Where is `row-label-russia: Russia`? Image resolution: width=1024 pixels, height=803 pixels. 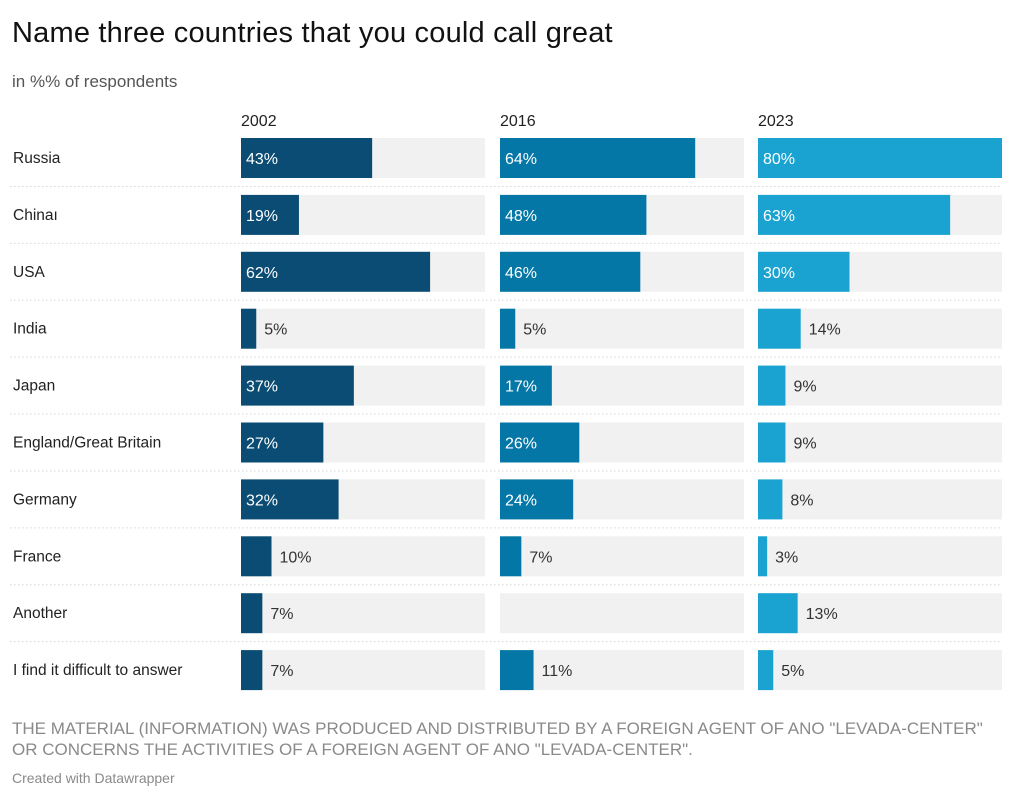
row-label-russia: Russia is located at coordinates (37, 158).